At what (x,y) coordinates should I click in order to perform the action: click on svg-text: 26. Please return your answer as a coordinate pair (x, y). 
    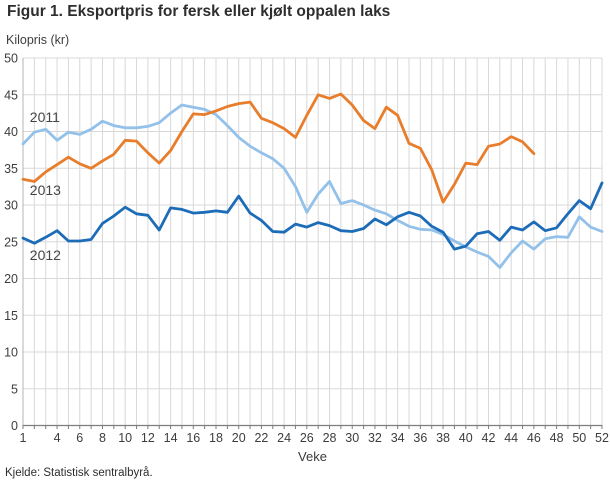
    Looking at the image, I should click on (307, 438).